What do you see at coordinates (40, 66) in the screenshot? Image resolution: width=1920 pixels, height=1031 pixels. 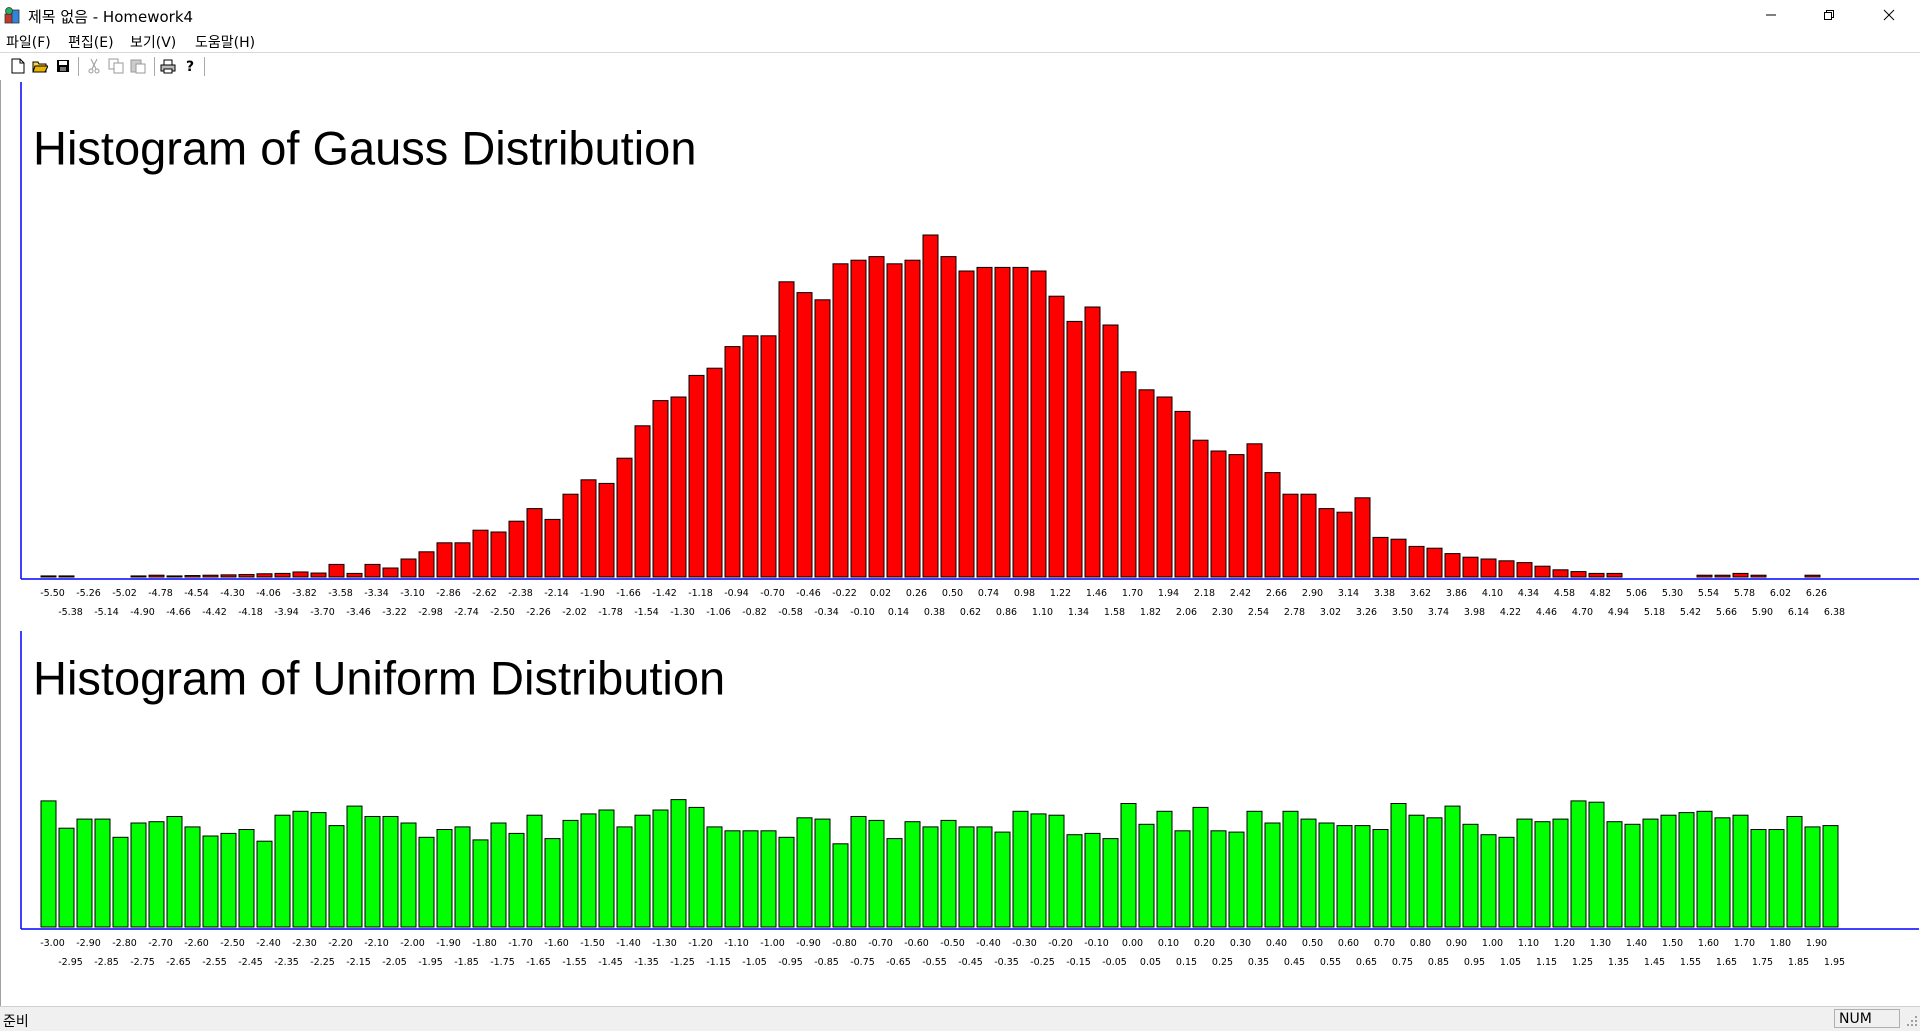 I see `open-button` at bounding box center [40, 66].